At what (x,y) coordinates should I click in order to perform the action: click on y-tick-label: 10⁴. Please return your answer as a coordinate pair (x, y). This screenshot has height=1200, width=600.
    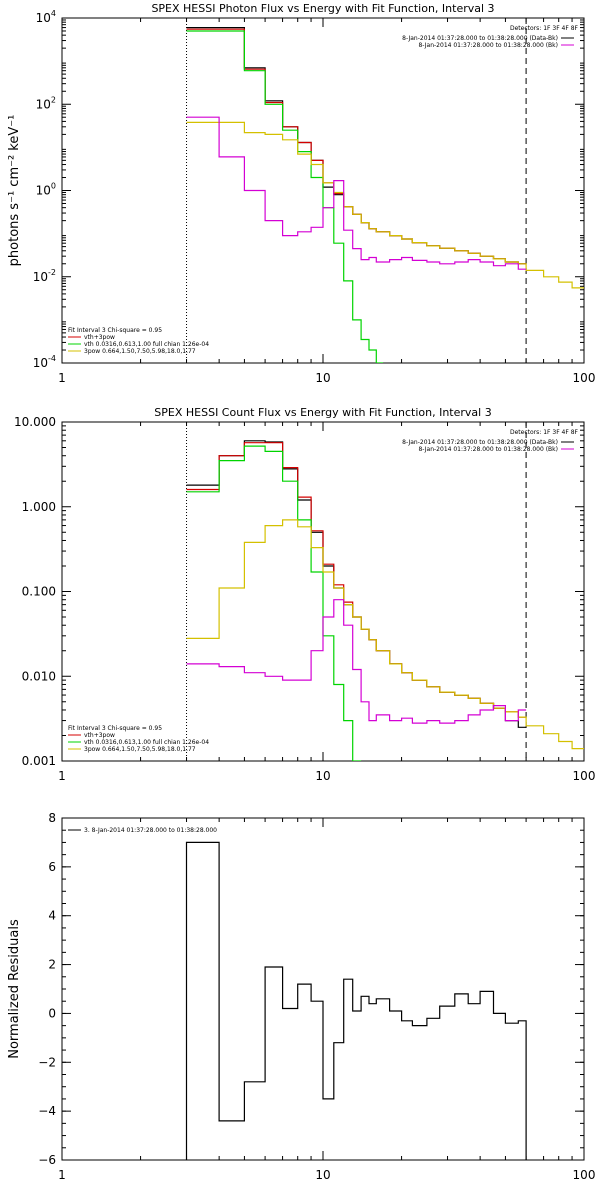
    Looking at the image, I should click on (46, 17).